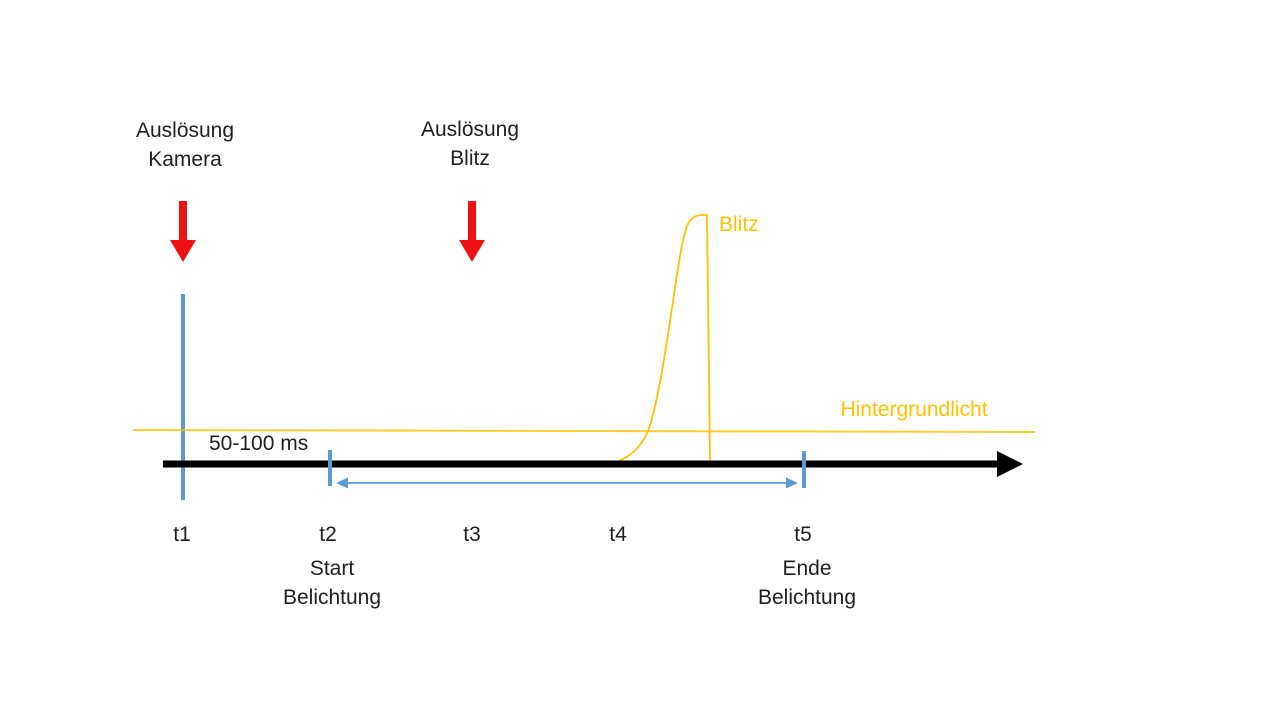  Describe the element at coordinates (183, 231) in the screenshot. I see `camera-trigger-arrow-icon` at that location.